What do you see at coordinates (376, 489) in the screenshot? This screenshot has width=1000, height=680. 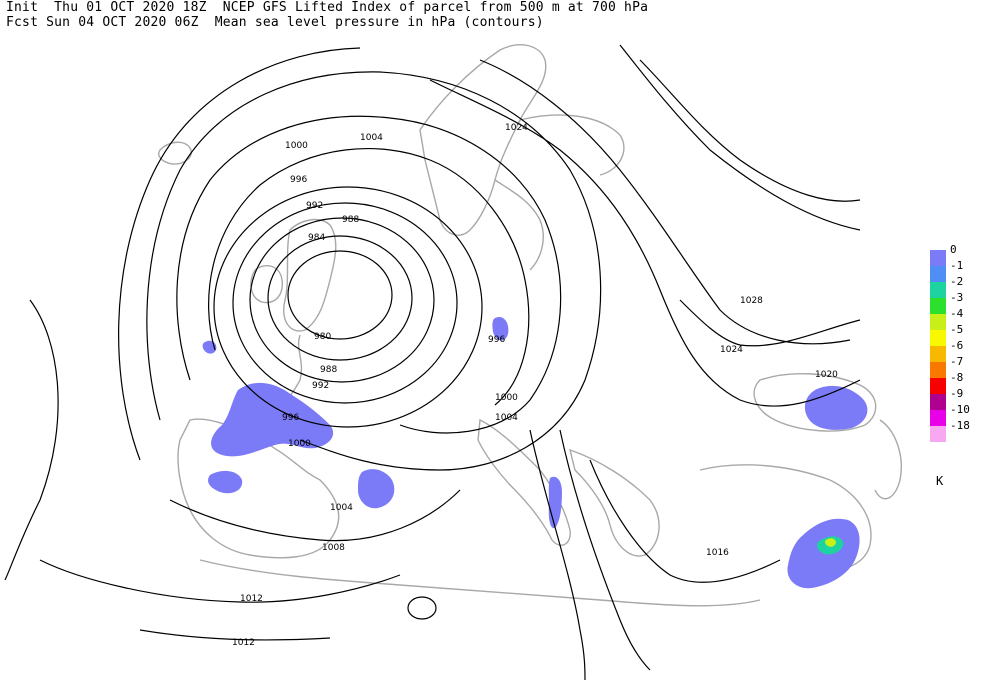 I see `li-area-south-france` at bounding box center [376, 489].